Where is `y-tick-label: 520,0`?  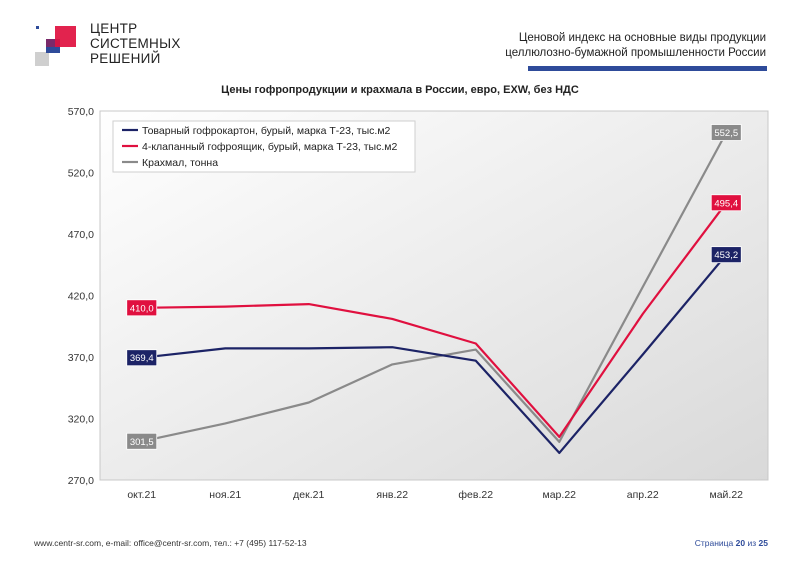
y-tick-label: 520,0 is located at coordinates (81, 174).